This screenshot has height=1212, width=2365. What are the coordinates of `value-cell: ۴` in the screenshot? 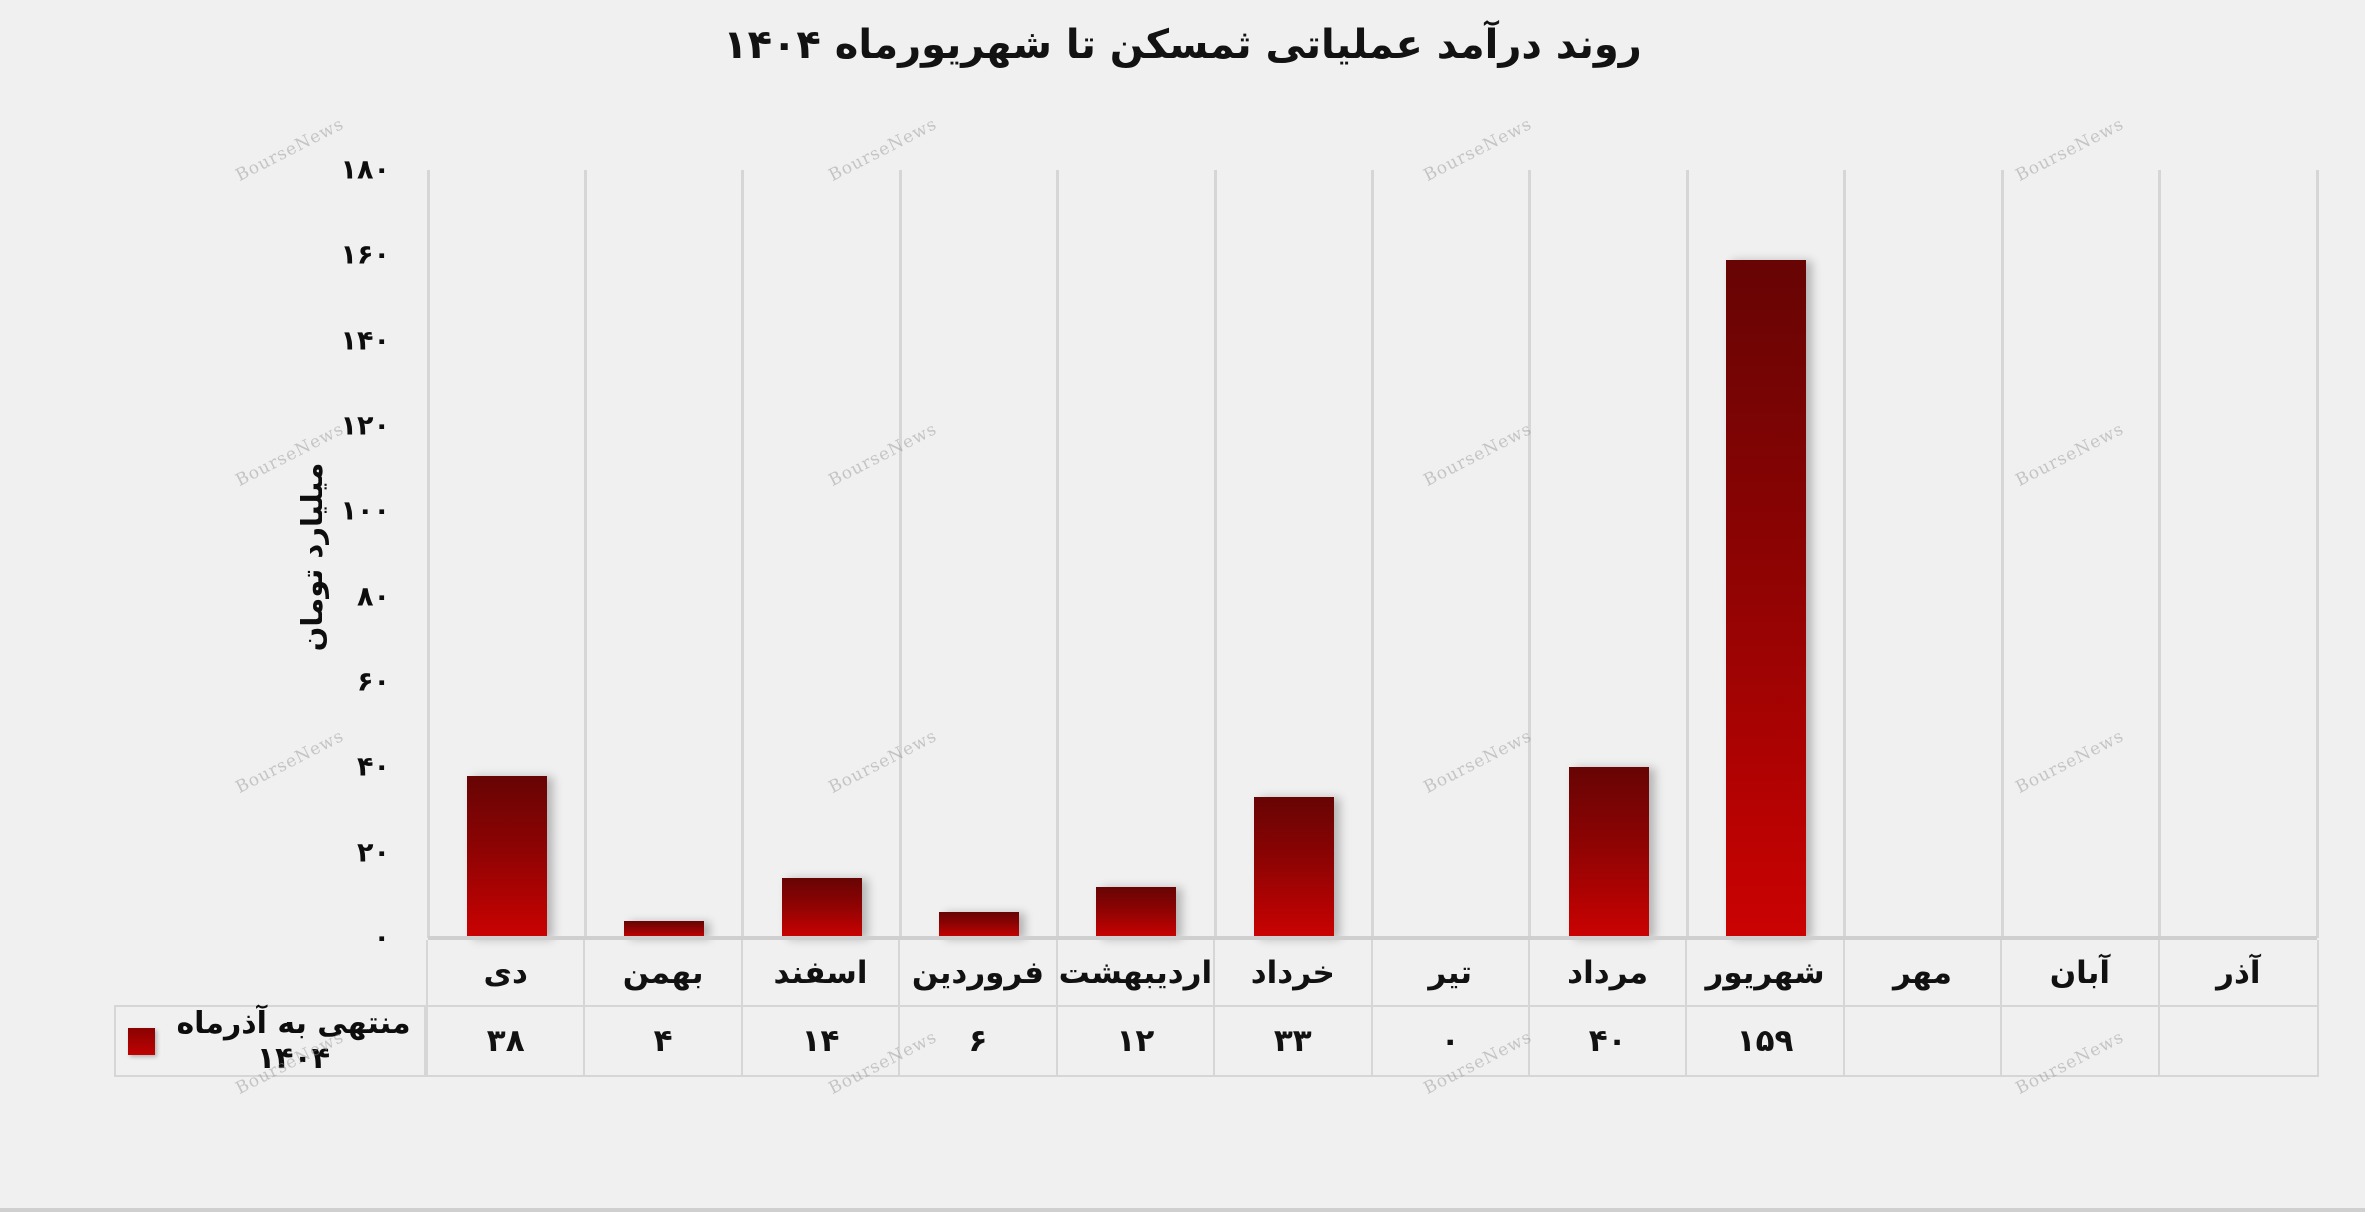 It's located at (664, 1041).